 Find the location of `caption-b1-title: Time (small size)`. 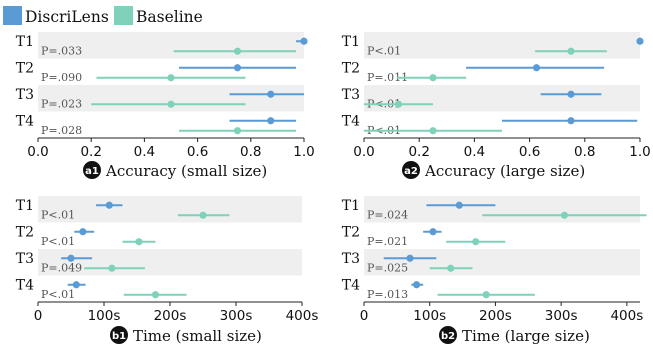

caption-b1-title: Time (small size) is located at coordinates (197, 336).